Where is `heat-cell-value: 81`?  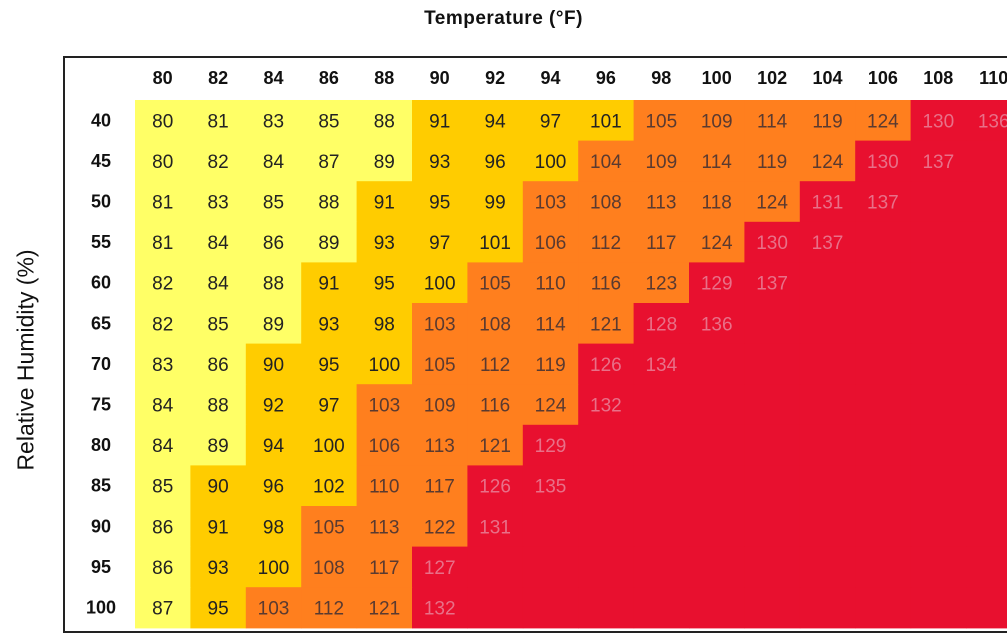
heat-cell-value: 81 is located at coordinates (218, 121).